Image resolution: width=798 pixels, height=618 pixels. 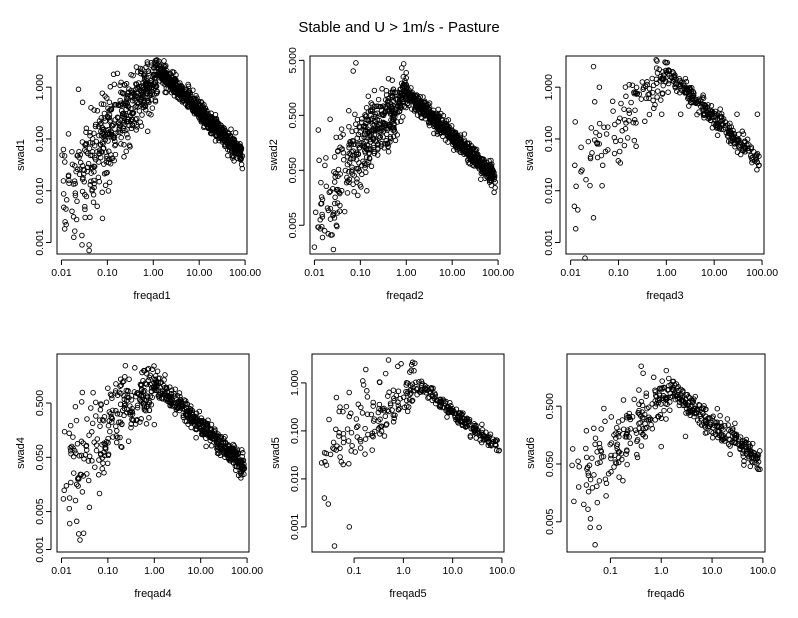 I want to click on y-axis: 0.001 0.005 0.050 0.500, so click(x=43, y=476).